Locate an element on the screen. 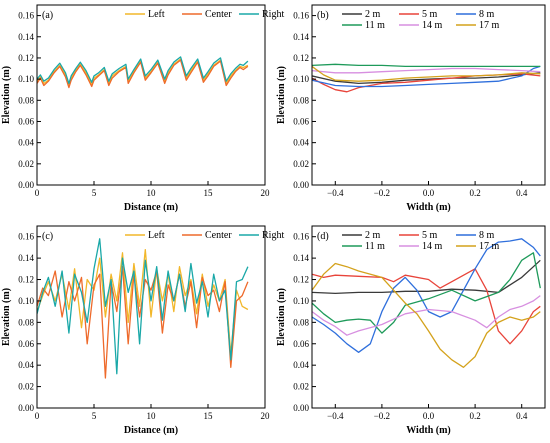 The image size is (550, 443). panel-label: (a) is located at coordinates (47, 15).